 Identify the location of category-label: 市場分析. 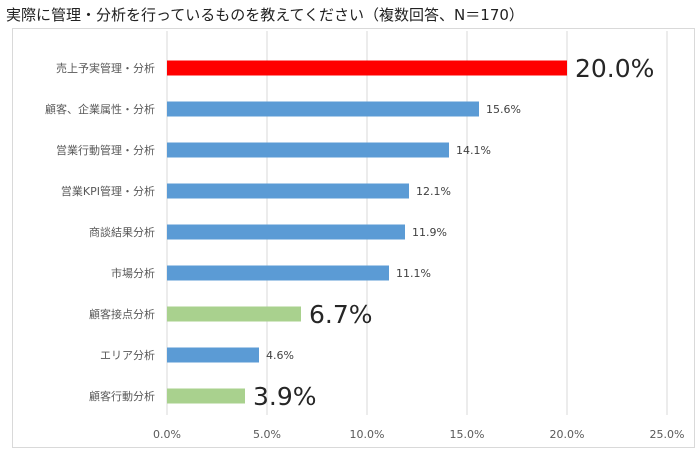
(133, 273).